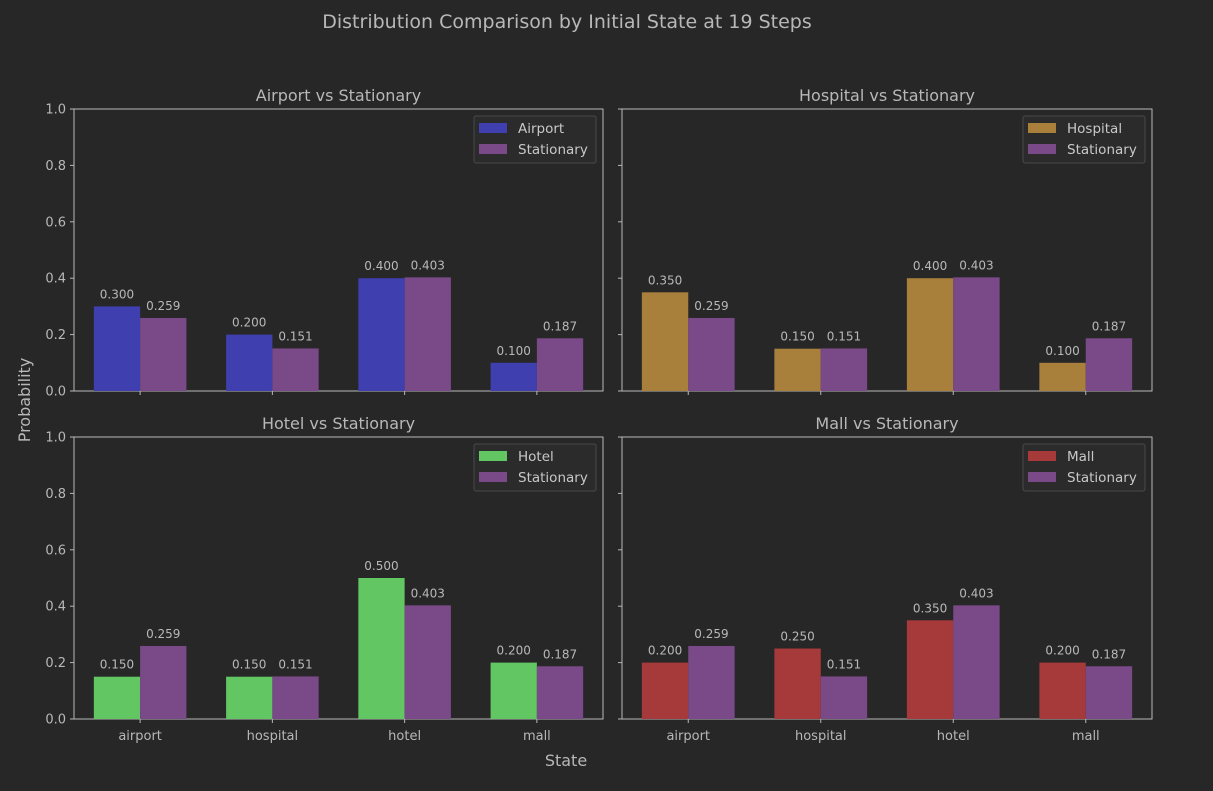  What do you see at coordinates (249, 697) in the screenshot?
I see `bar-hotel-hospital` at bounding box center [249, 697].